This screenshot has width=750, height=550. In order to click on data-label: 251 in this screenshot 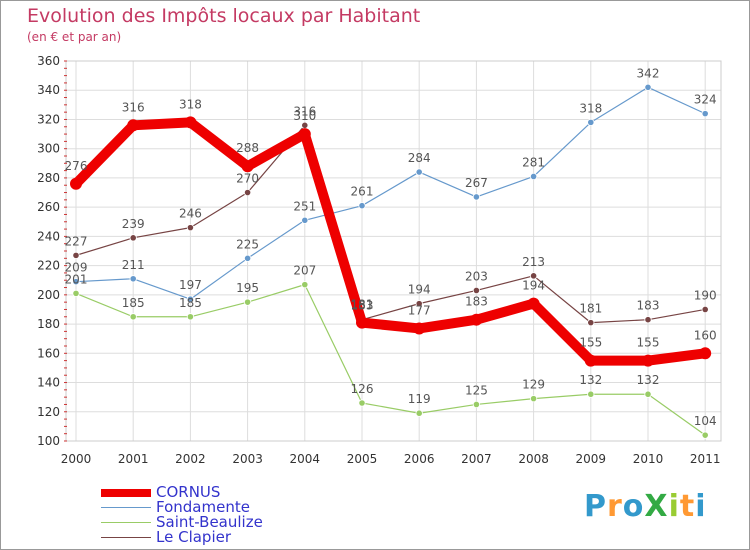, I will do `click(304, 206)`.